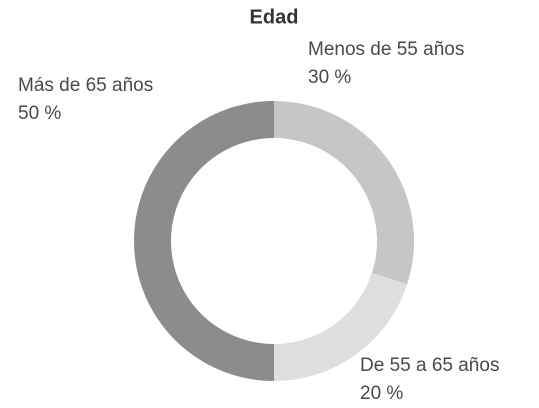  I want to click on segment-label: De 55 a 65 años, so click(429, 365).